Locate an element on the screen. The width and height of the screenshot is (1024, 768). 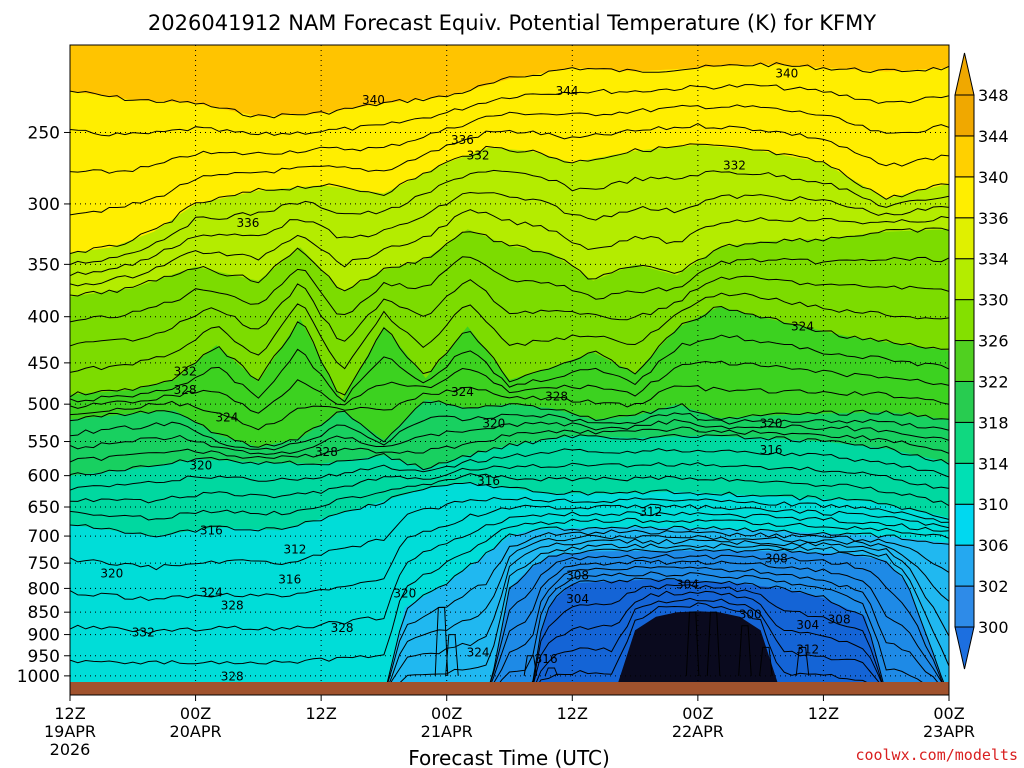
x-tick-label: 23APR is located at coordinates (949, 731).